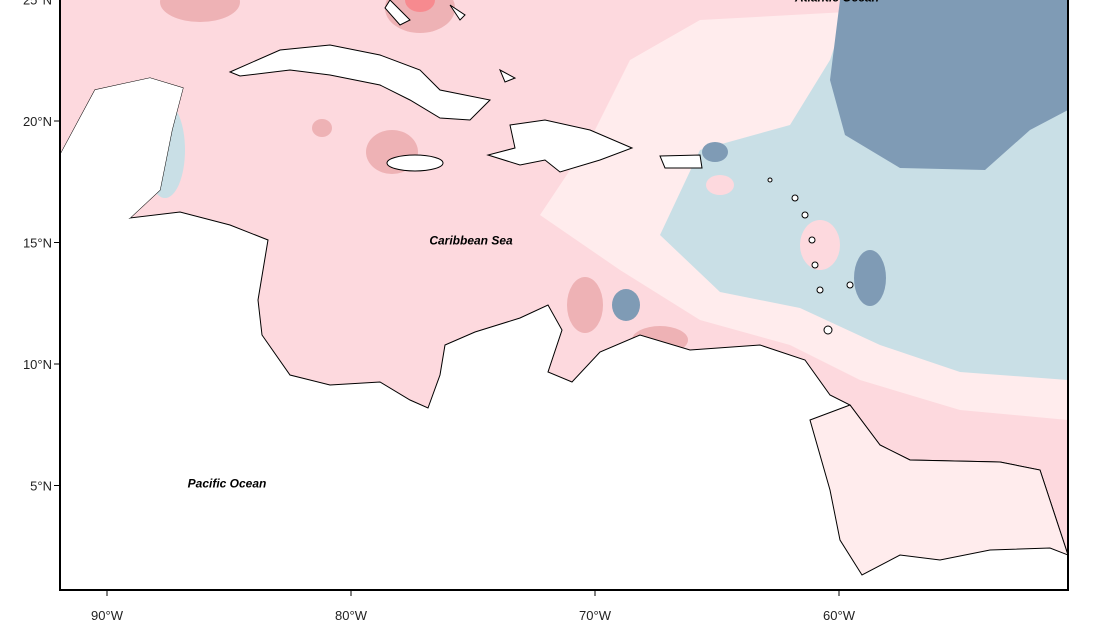 The image size is (1100, 630). I want to click on jamaica, so click(415, 163).